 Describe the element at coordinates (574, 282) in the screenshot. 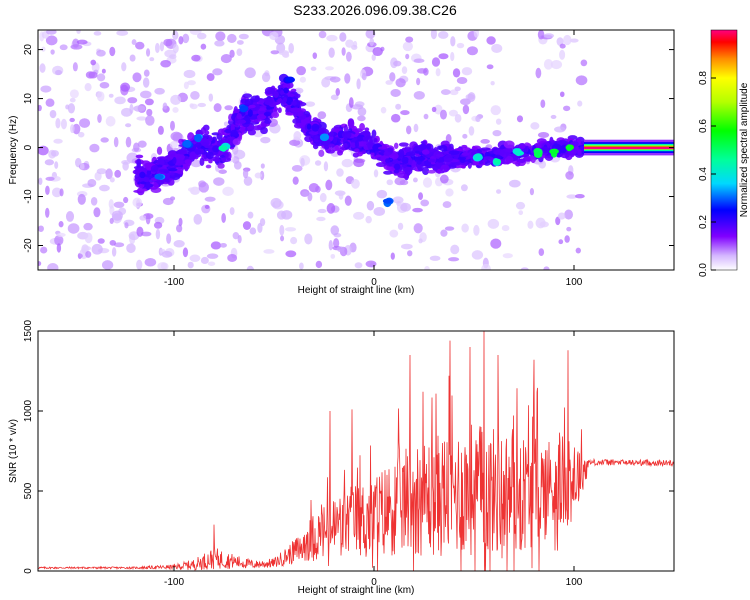

I see `spectrogram-x-tick-label: 100` at that location.